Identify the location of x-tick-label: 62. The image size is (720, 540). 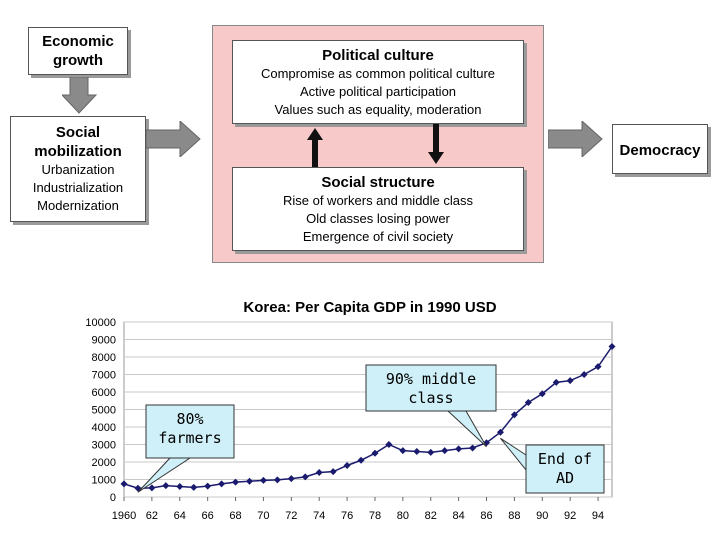
(152, 516).